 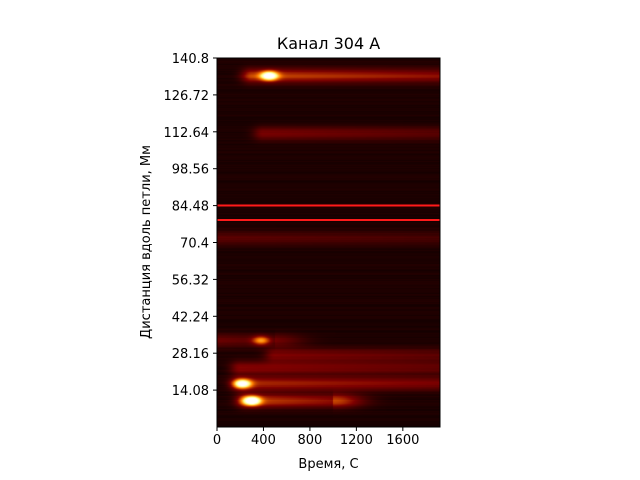 I want to click on y-tick-label: 56.32, so click(x=190, y=280).